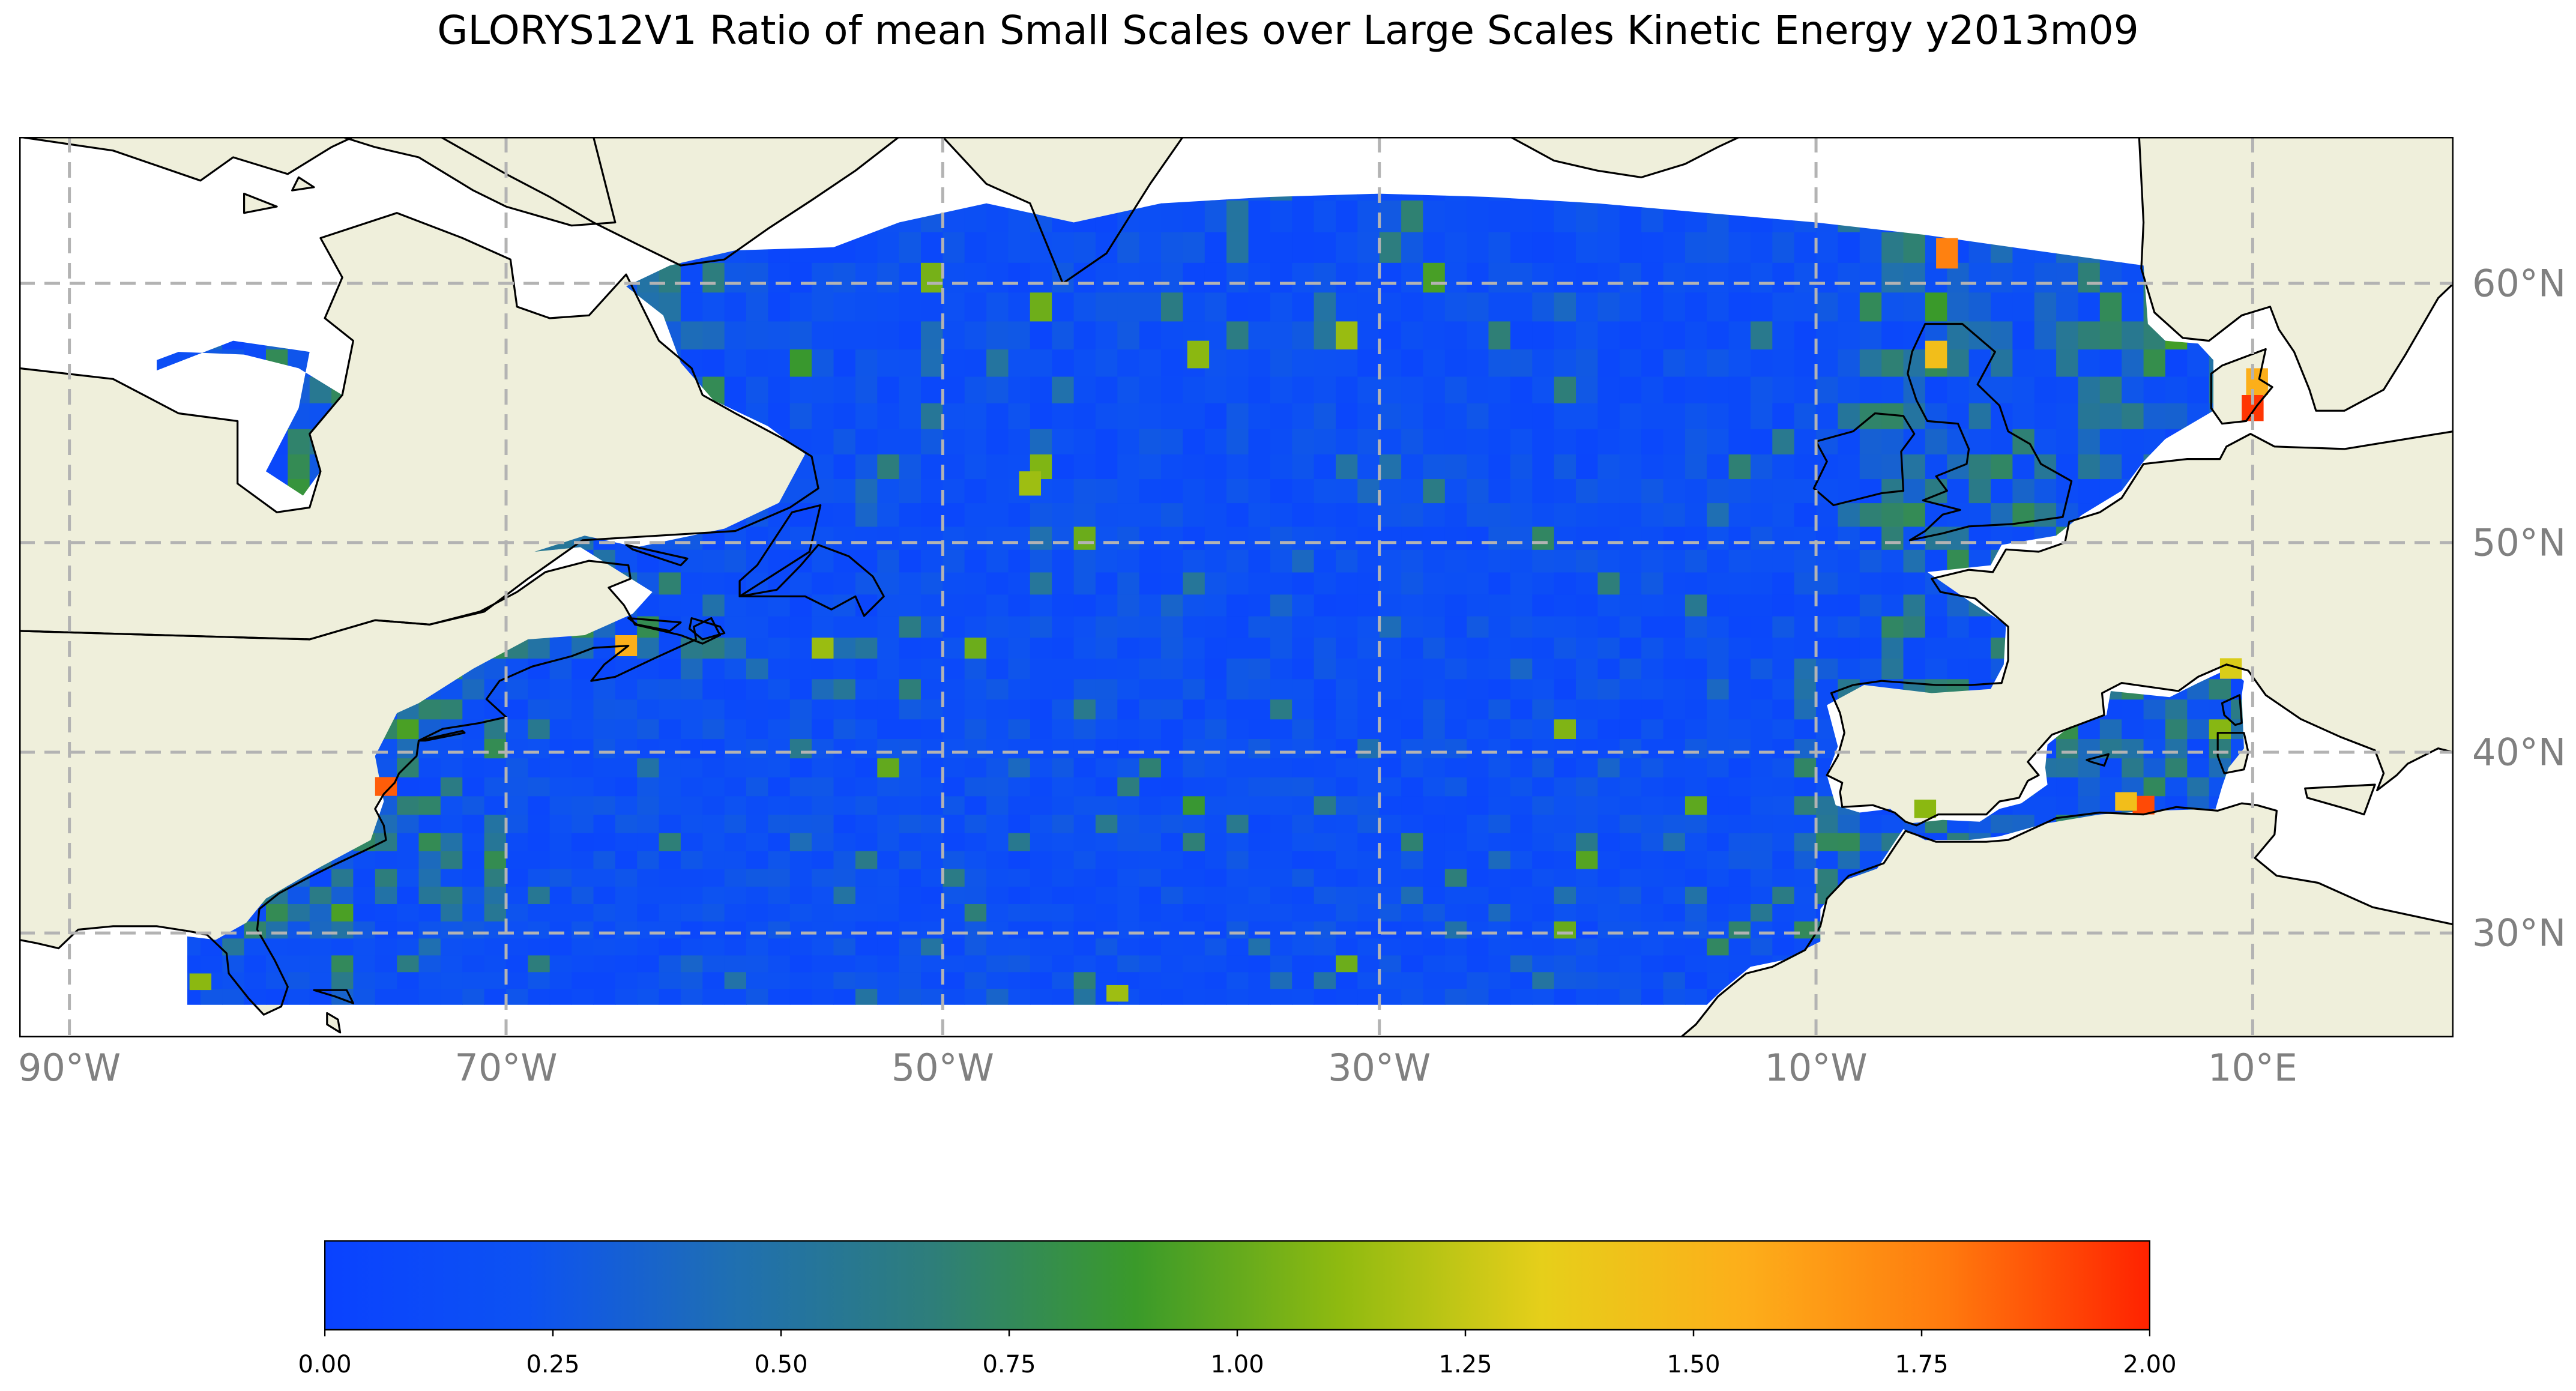 The height and width of the screenshot is (1391, 2576). I want to click on coastline-baffin-island, so click(479, 182).